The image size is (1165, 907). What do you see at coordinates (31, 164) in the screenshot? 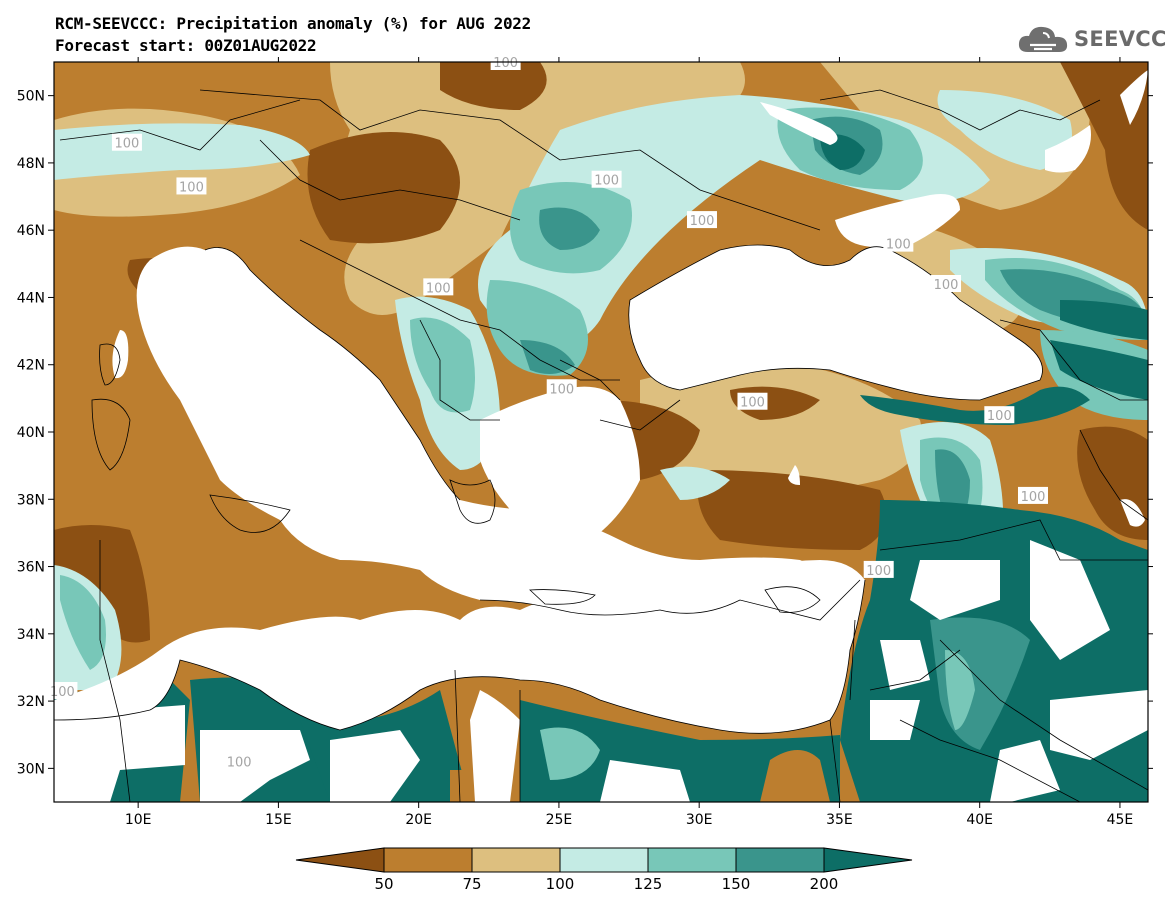
I see `lat-tick-label: 48N` at bounding box center [31, 164].